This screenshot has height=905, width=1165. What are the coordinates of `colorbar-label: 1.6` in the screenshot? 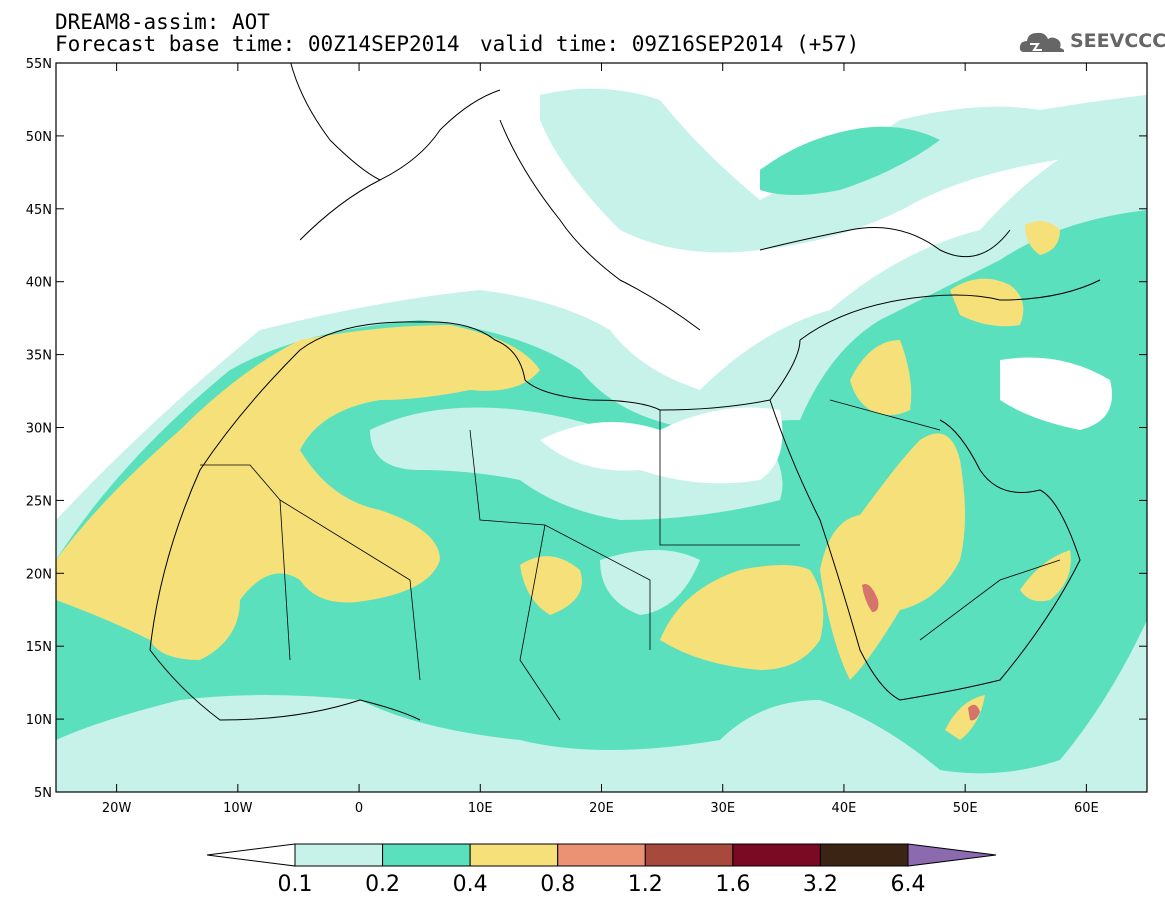 It's located at (732, 884).